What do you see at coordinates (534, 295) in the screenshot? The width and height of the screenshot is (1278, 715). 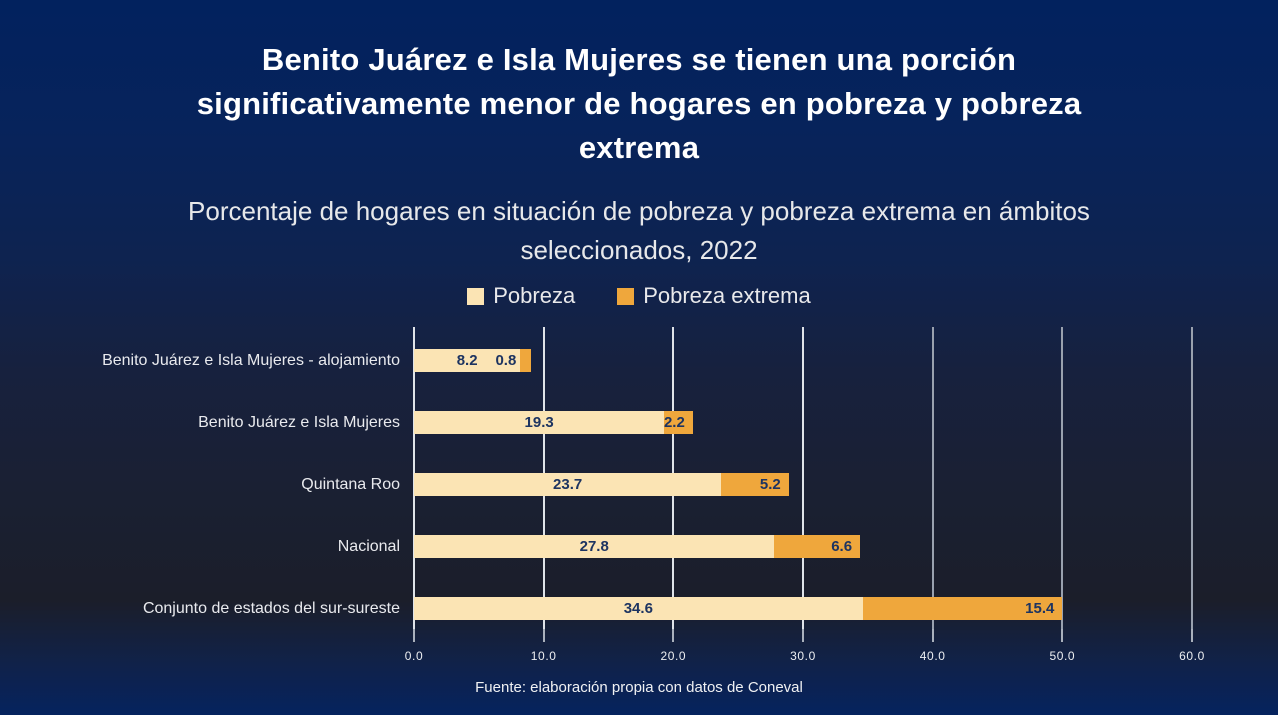 I see `legend-label: Pobreza` at bounding box center [534, 295].